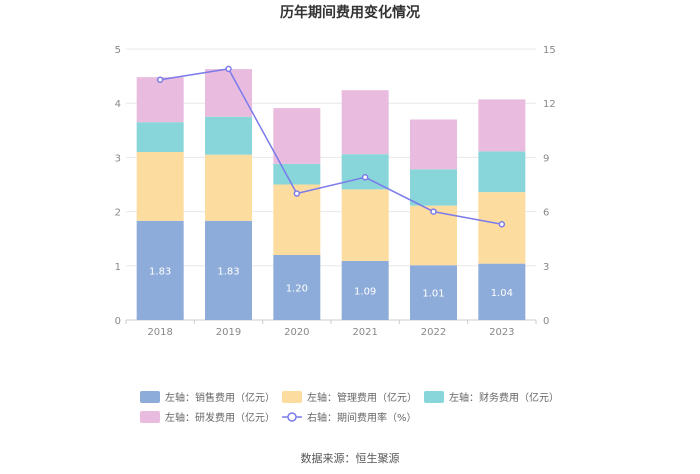 This screenshot has height=474, width=700. What do you see at coordinates (546, 158) in the screenshot?
I see `right-axis-tick: 9` at bounding box center [546, 158].